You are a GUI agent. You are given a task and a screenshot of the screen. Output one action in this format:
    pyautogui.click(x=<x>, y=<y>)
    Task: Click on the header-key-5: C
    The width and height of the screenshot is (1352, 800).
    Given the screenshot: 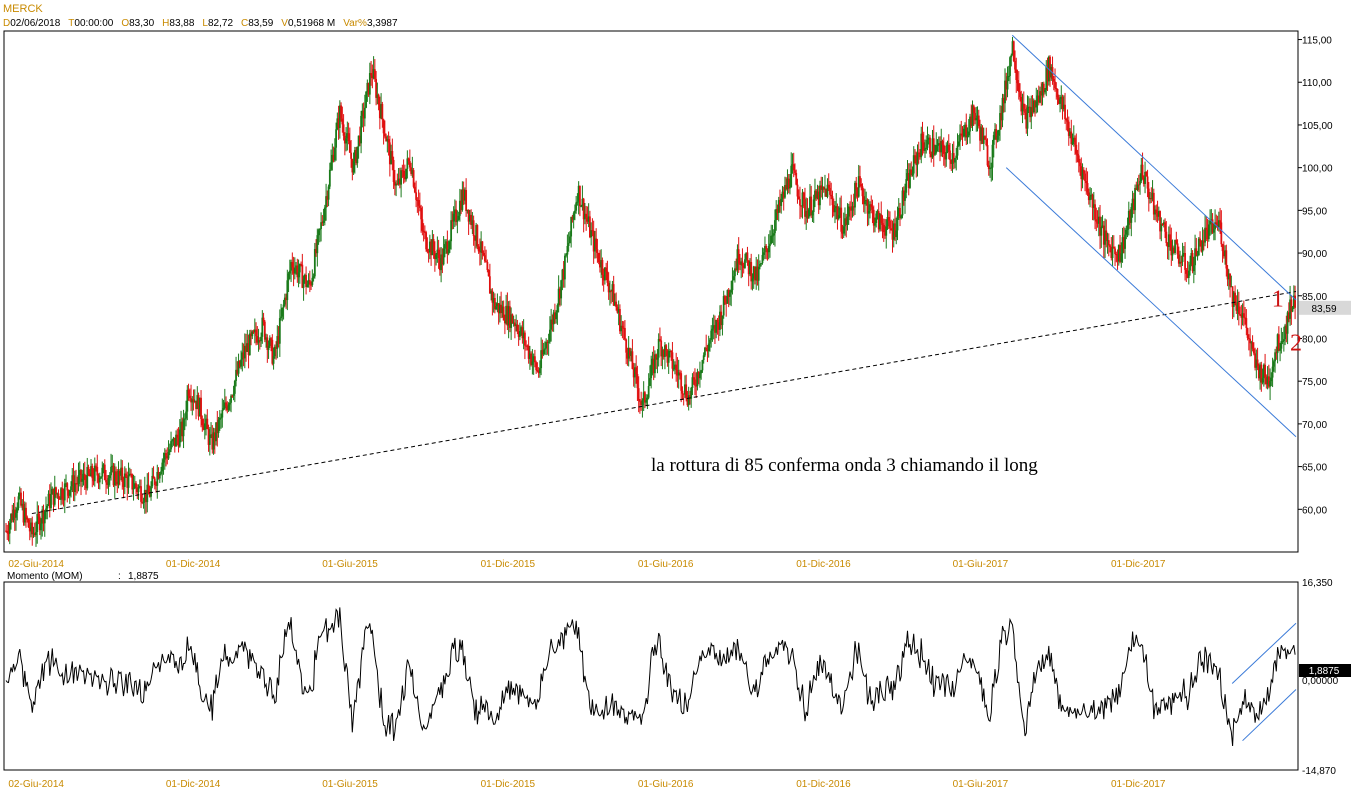 What is the action you would take?
    pyautogui.click(x=244, y=23)
    